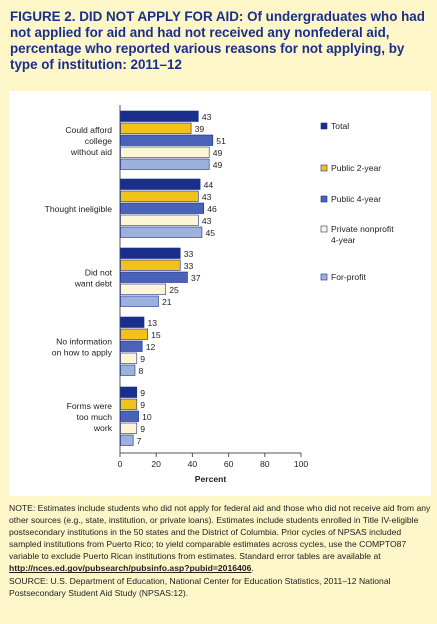  Describe the element at coordinates (153, 323) in the screenshot. I see `value-label: 13` at that location.